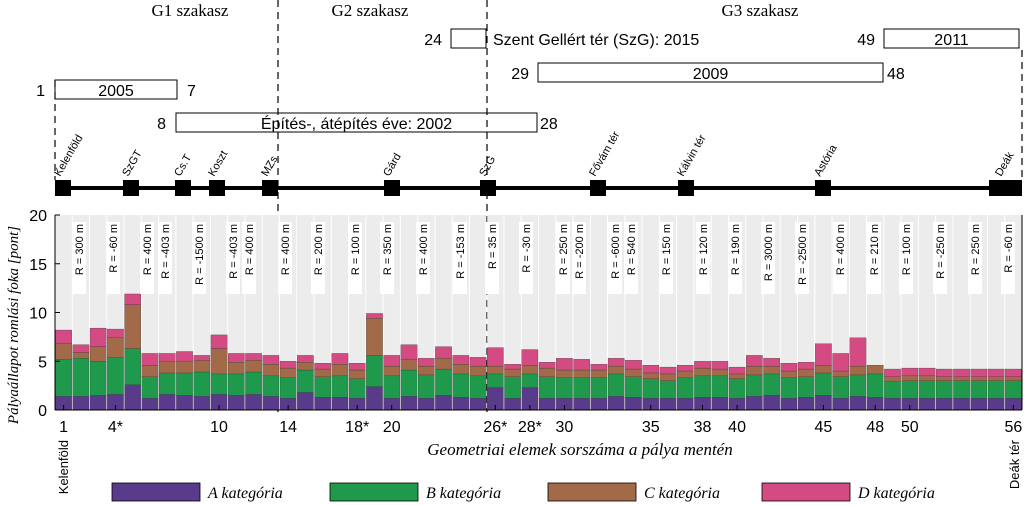  I want to click on station-label: MZs, so click(269, 166).